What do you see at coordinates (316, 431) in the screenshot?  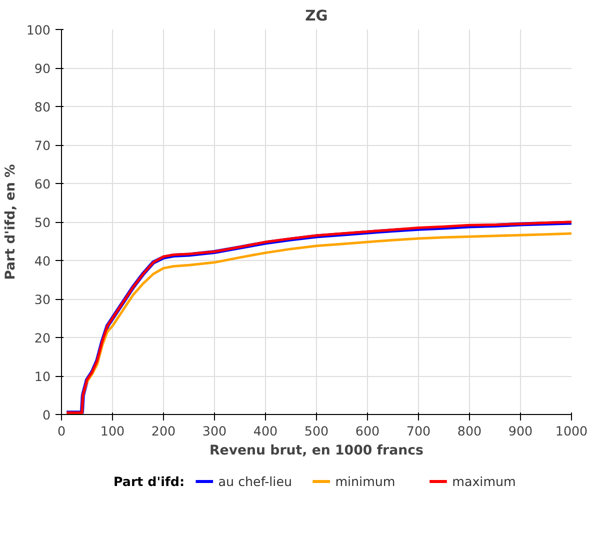 I see `x-tick-label: 500` at bounding box center [316, 431].